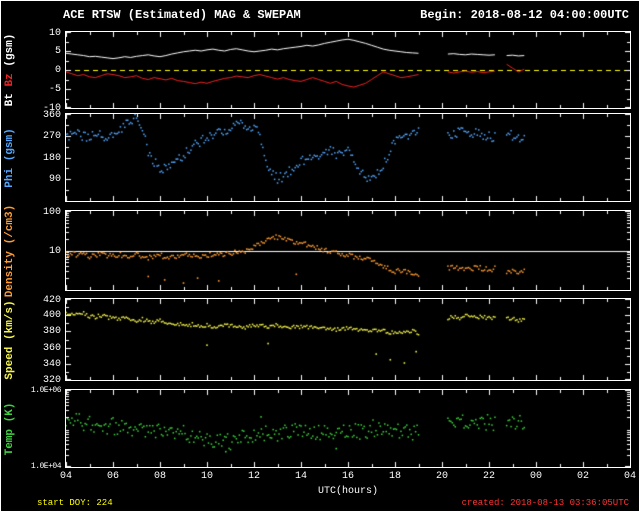 The width and height of the screenshot is (640, 512). What do you see at coordinates (46, 466) in the screenshot?
I see `y-tick-label: 1.0E+04` at bounding box center [46, 466].